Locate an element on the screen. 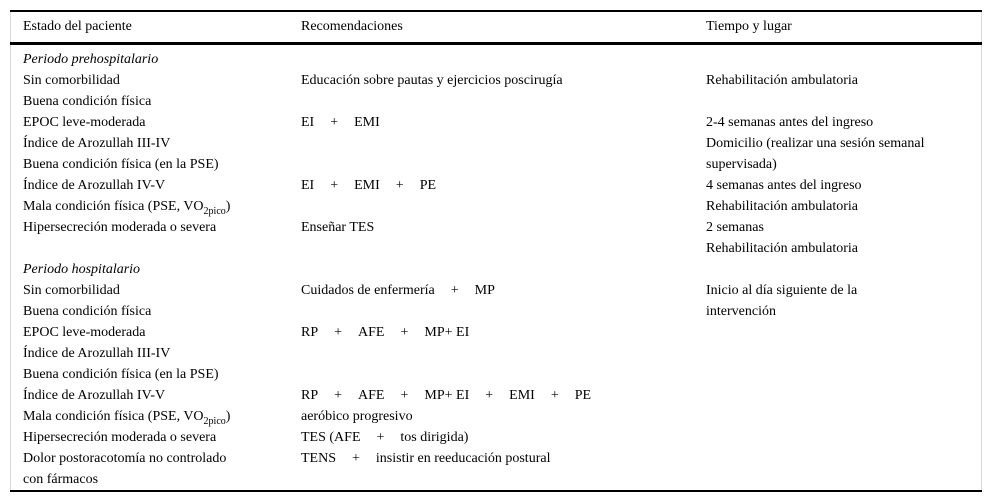 The width and height of the screenshot is (992, 503). cell-recomendaciones: RP + AFE + MP+ EI is located at coordinates (503, 332).